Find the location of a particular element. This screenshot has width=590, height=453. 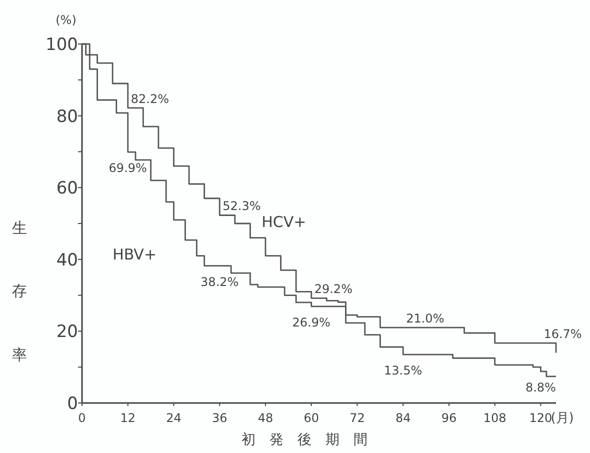

annotation: 26.9% is located at coordinates (311, 322).